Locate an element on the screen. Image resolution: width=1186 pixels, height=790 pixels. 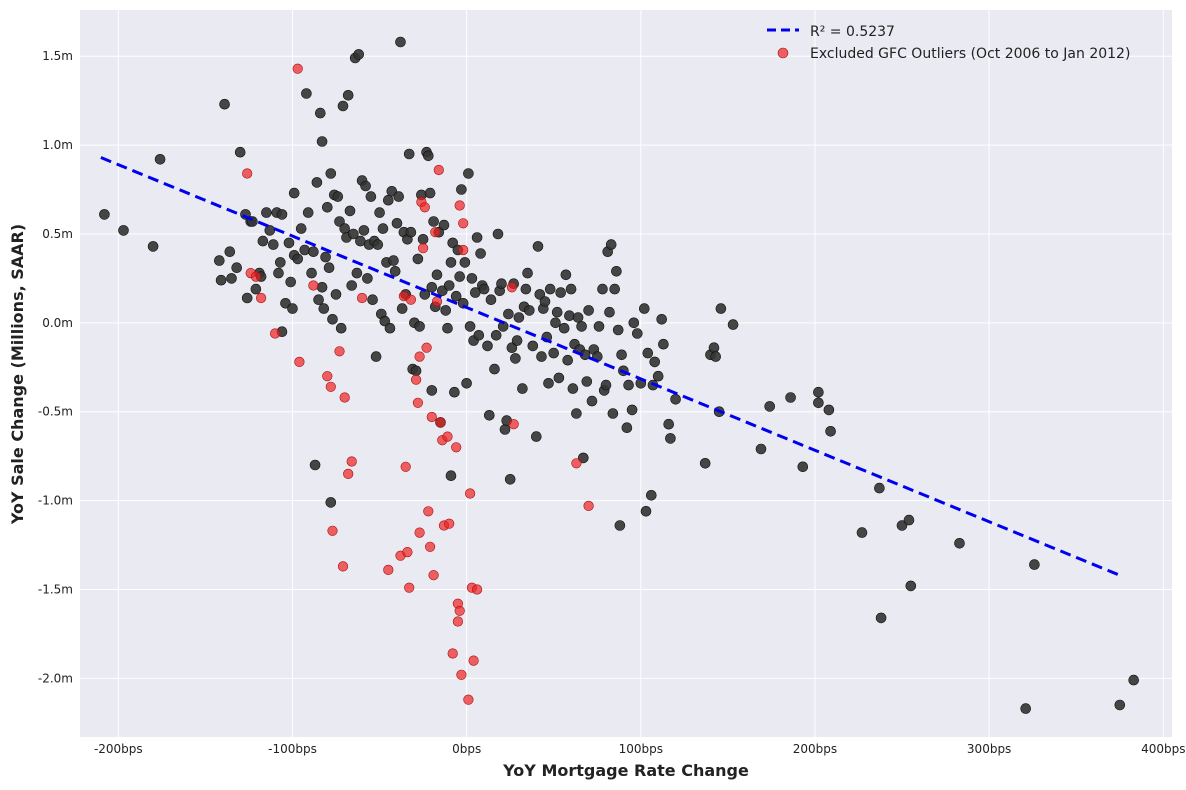
y-axis-ticks: 1.5m 1.0m 0.5m 0.0m -0.5m -1.0m -1.5m -2.0m is located at coordinates (55, 367).